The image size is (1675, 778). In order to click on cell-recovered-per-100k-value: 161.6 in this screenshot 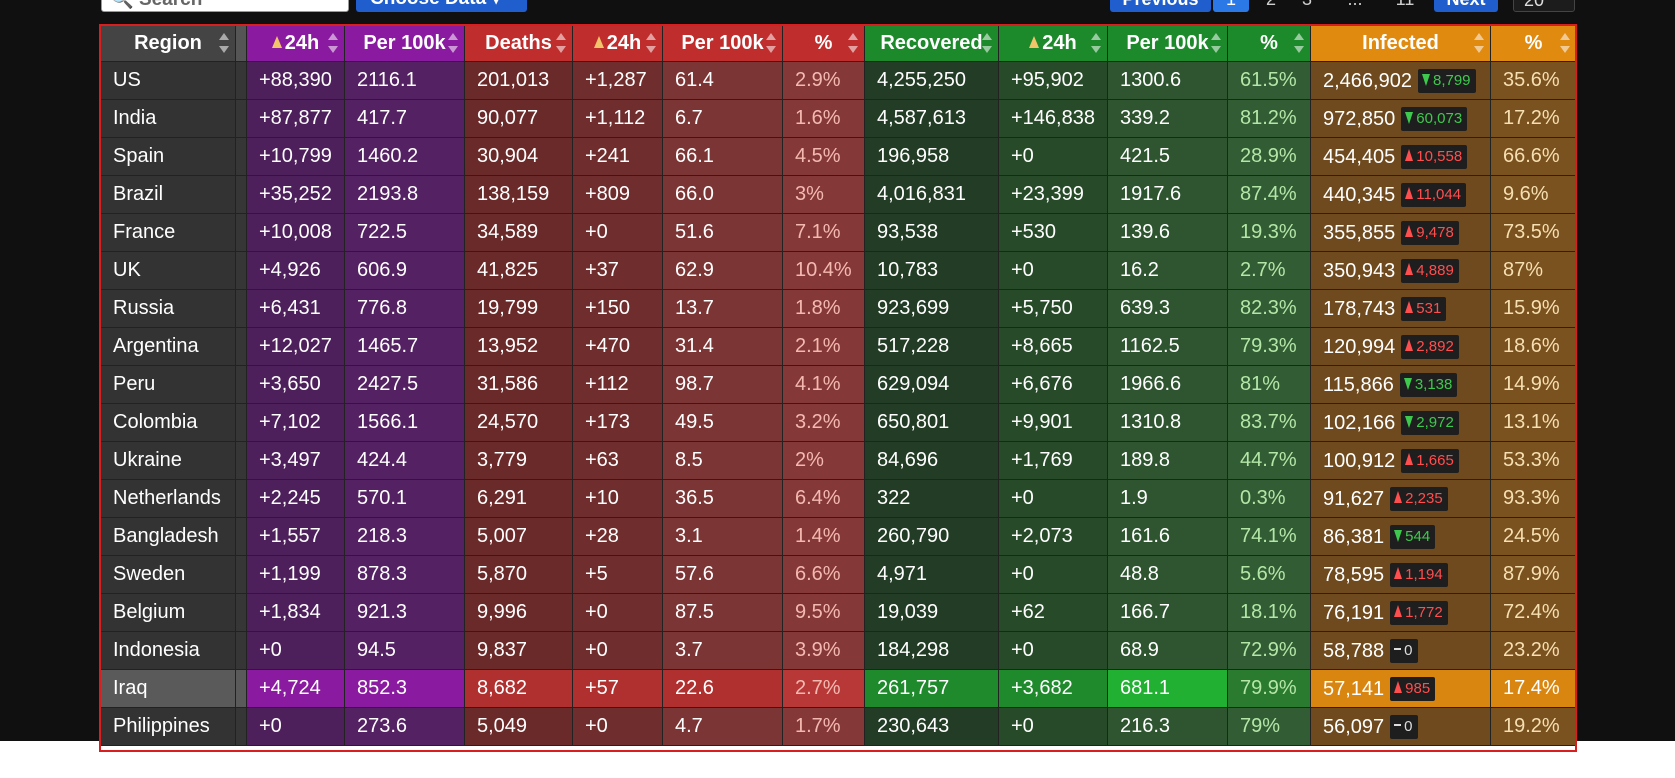, I will do `click(1145, 536)`.